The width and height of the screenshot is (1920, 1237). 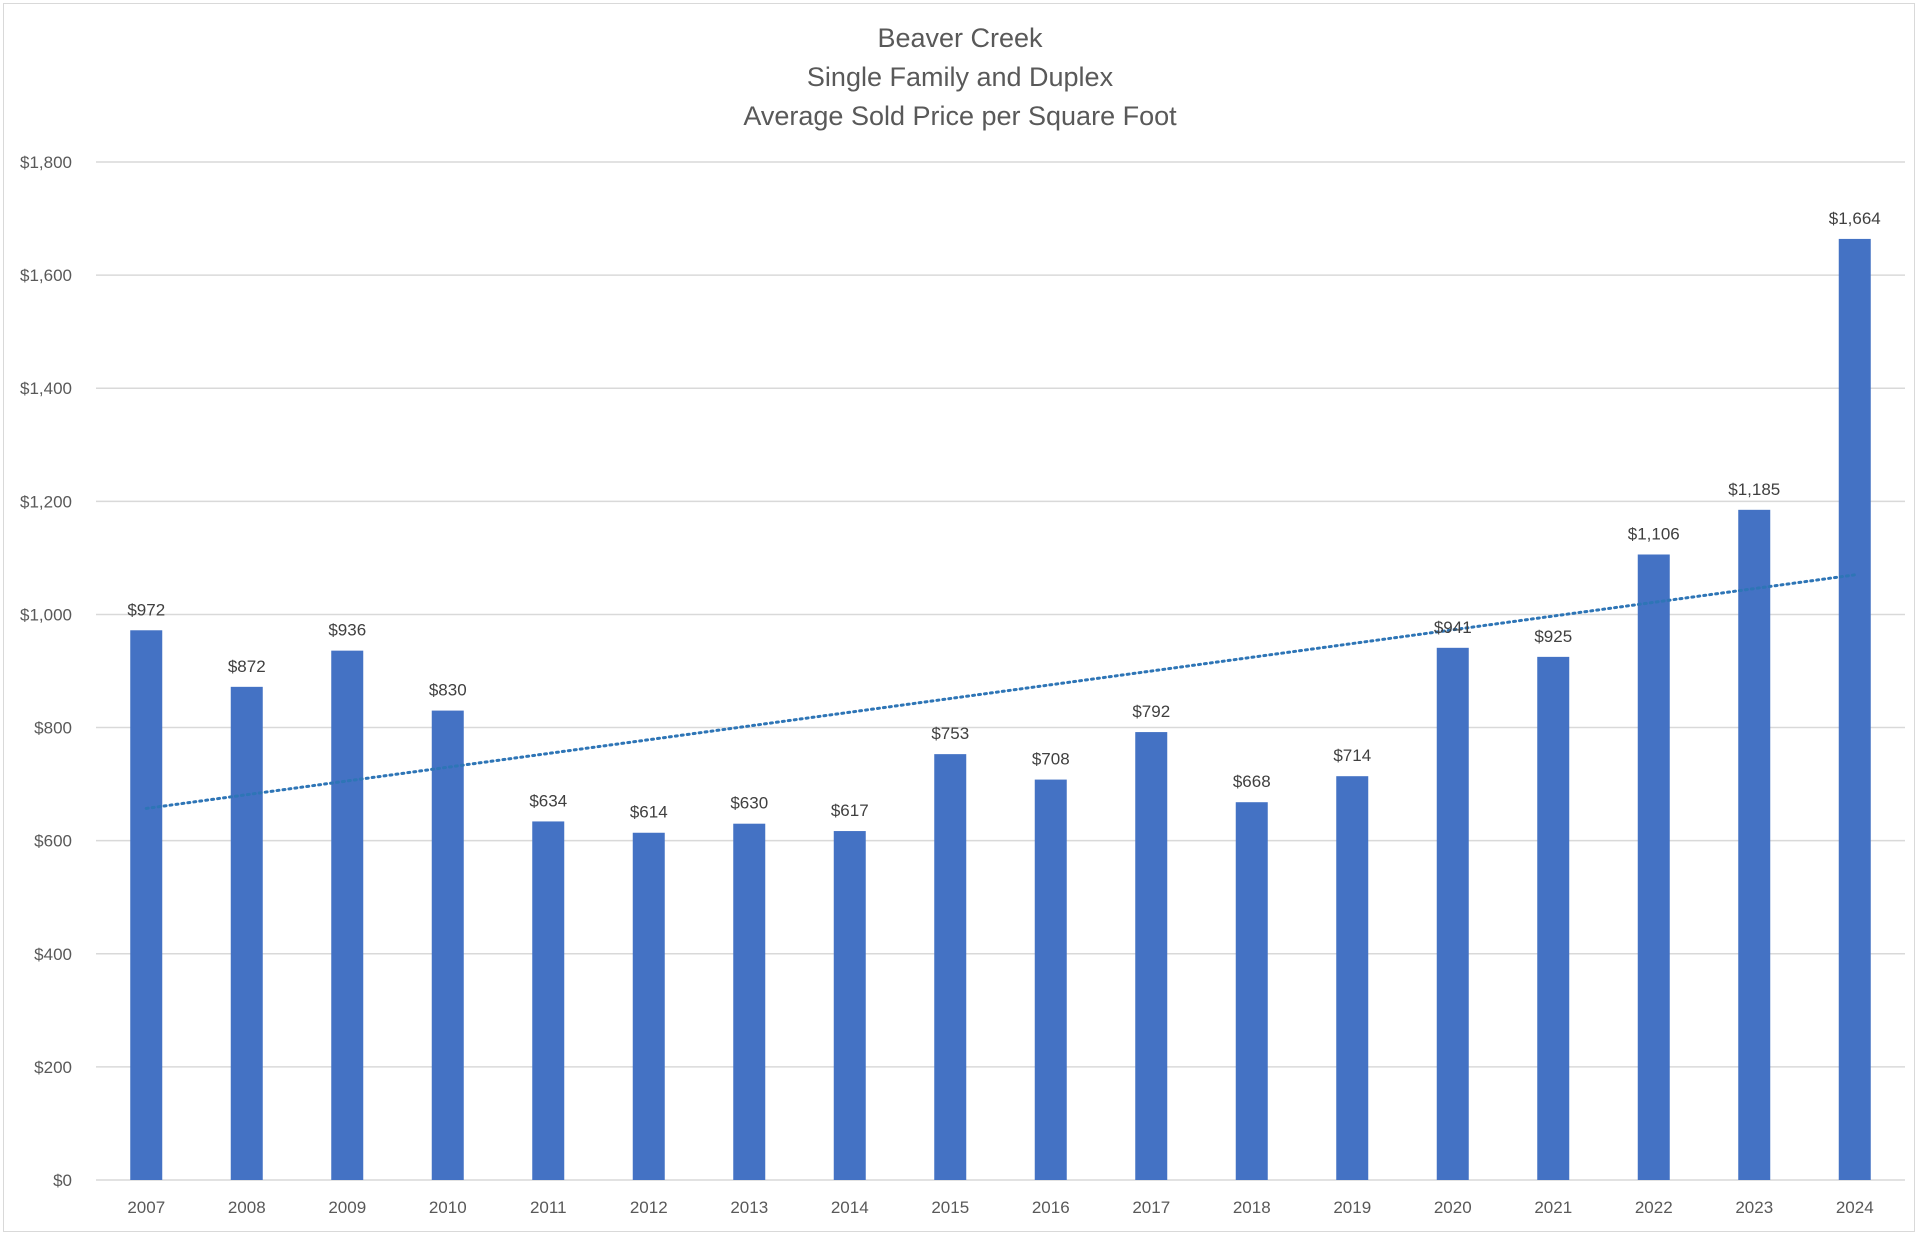 What do you see at coordinates (960, 77) in the screenshot?
I see `chart-title-line-2: Single Family and Duplex` at bounding box center [960, 77].